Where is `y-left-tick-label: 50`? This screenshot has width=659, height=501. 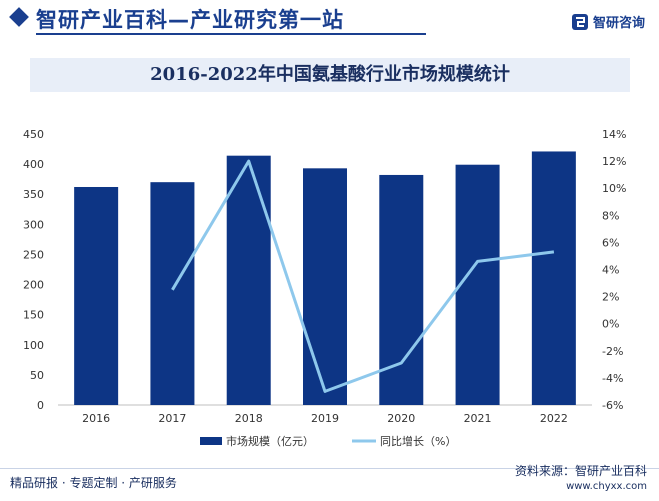
y-left-tick-label: 50 is located at coordinates (37, 375).